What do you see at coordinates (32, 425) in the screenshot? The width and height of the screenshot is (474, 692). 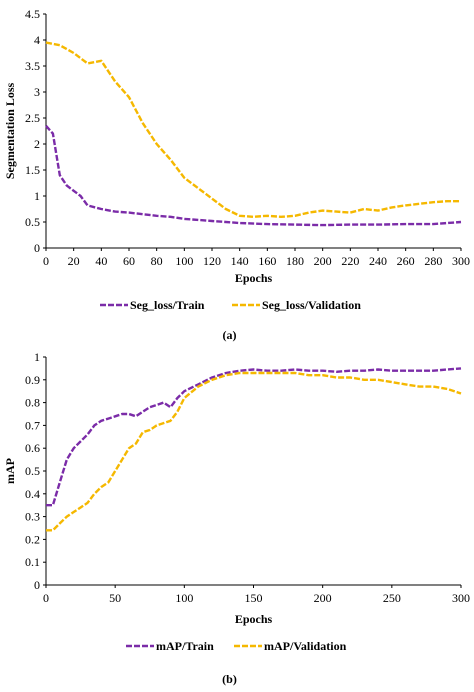 I see `y-tick-label: 0.7` at bounding box center [32, 425].